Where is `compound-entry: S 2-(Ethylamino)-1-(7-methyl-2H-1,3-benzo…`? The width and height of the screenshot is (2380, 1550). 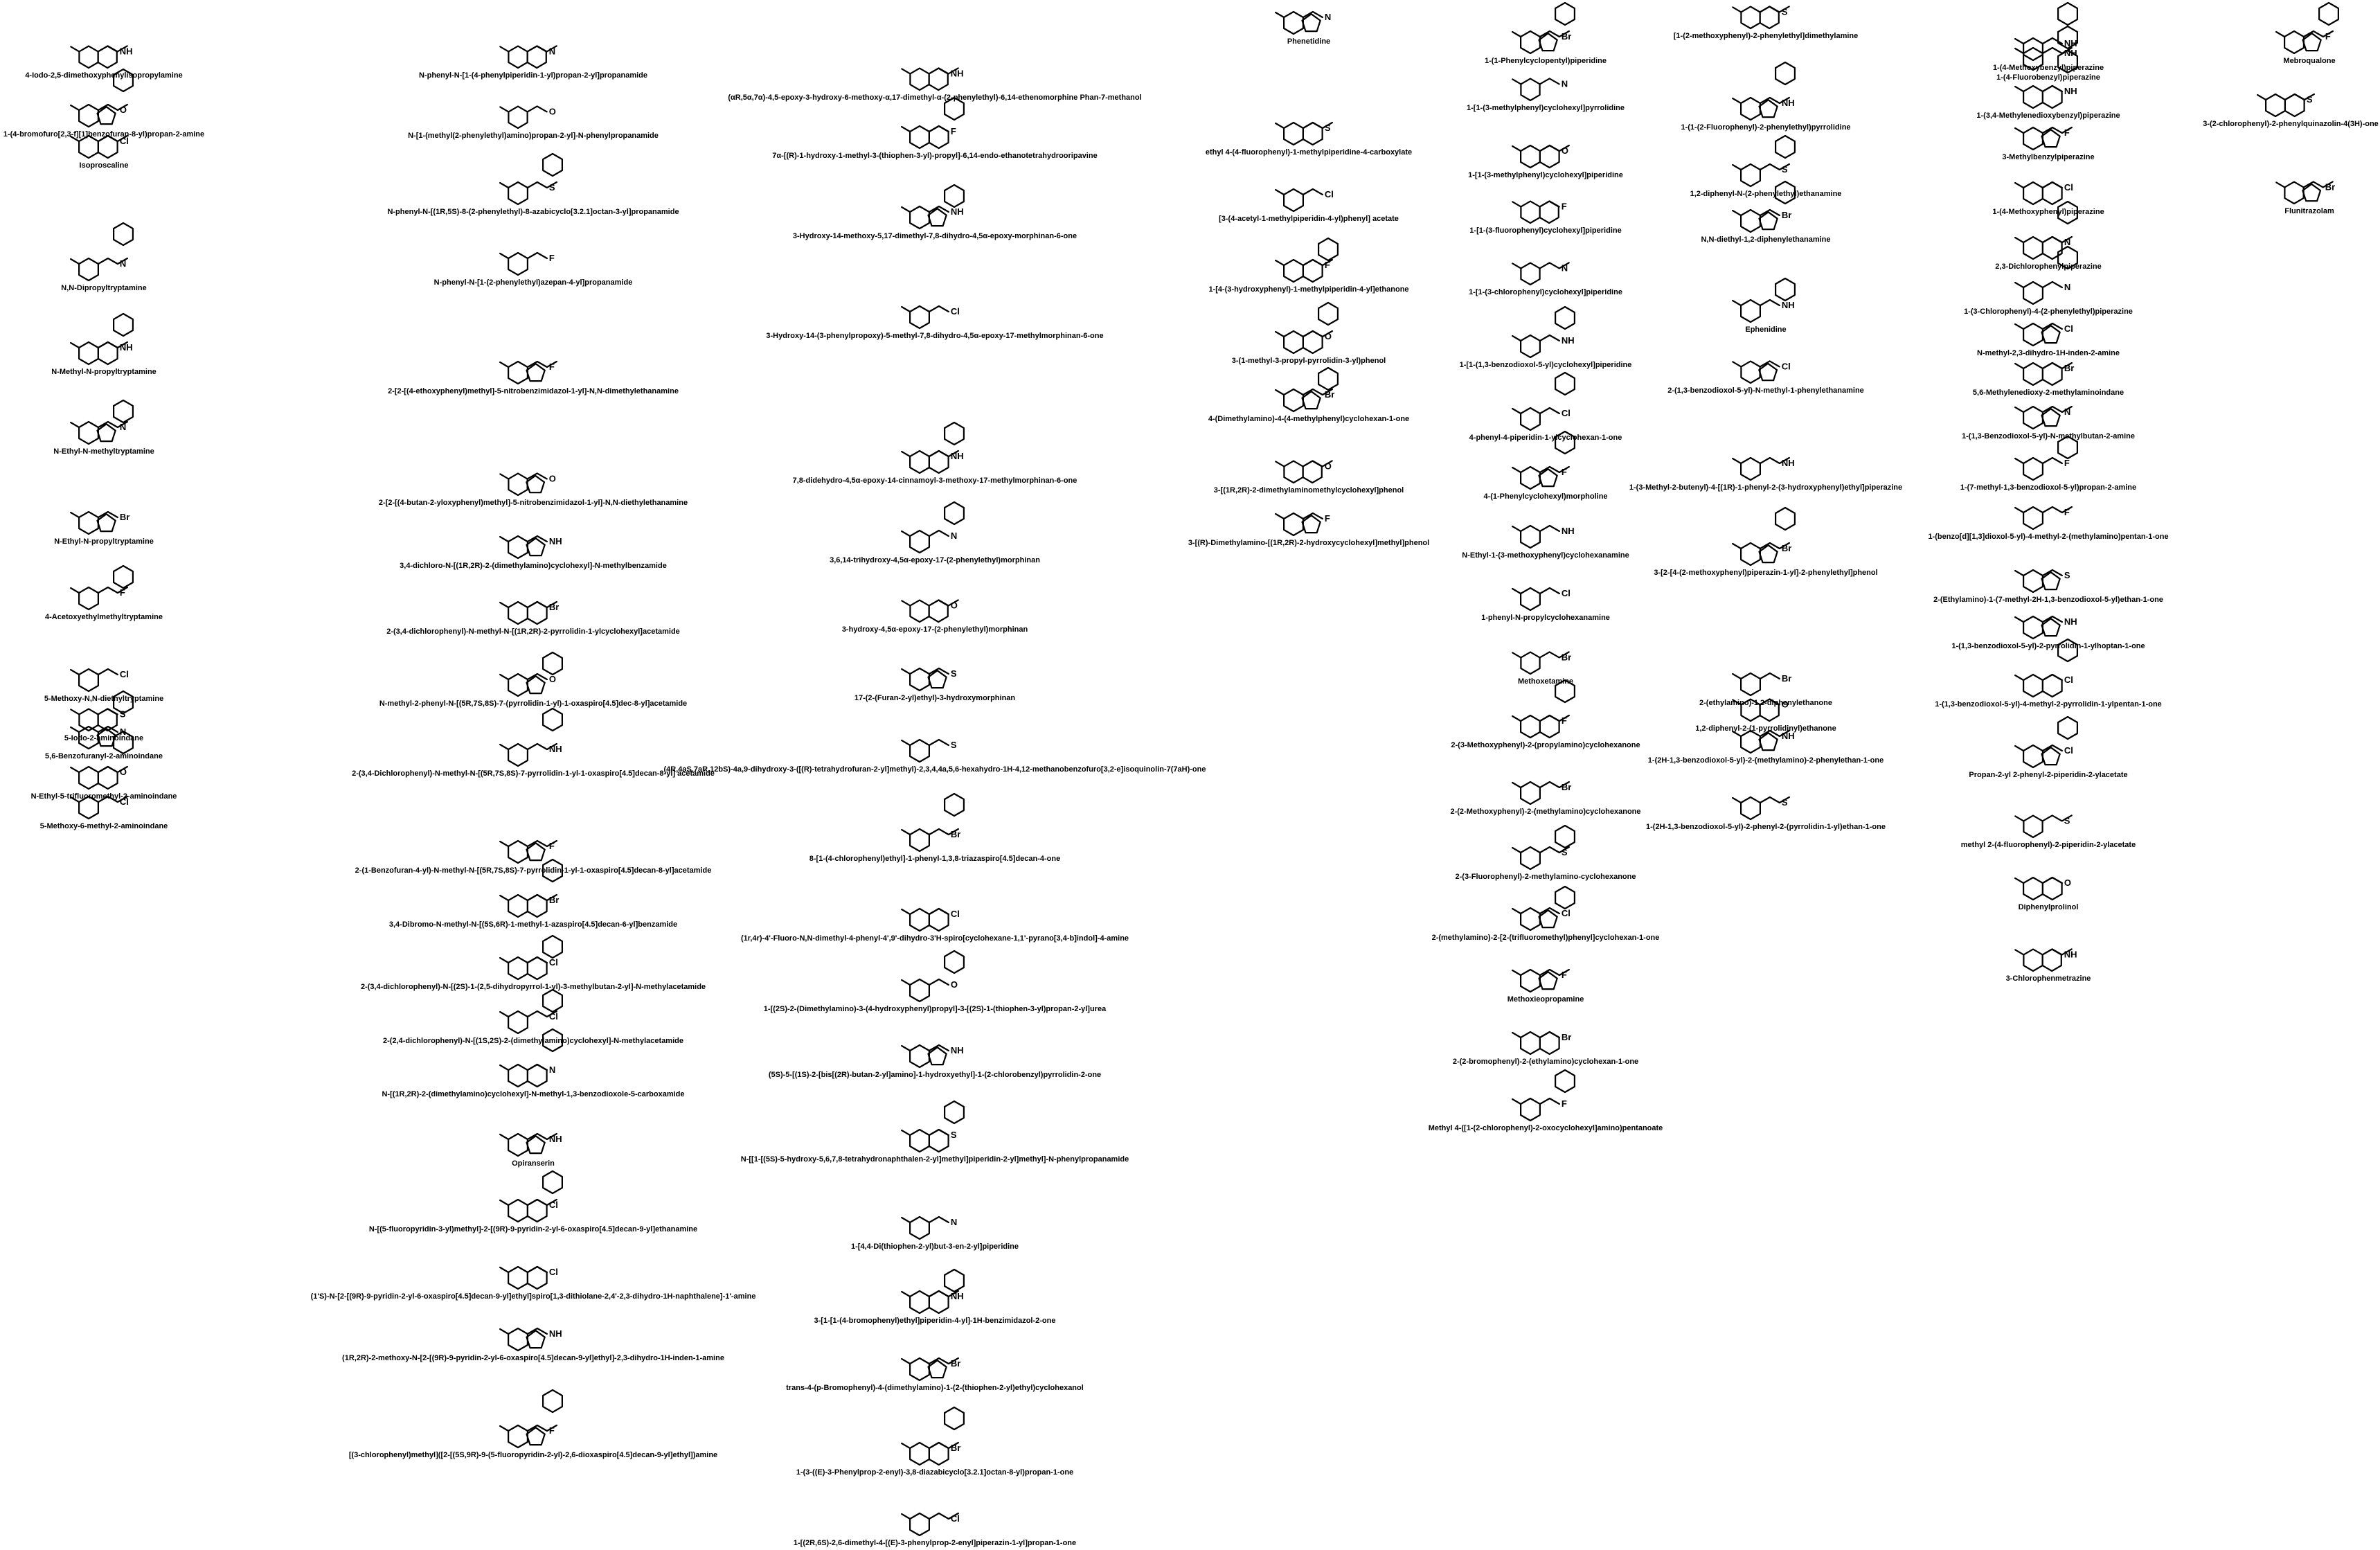
compound-entry: S 2-(Ethylamino)-1-(7-methyl-2H-1,3-benzo… is located at coordinates (2048, 581).